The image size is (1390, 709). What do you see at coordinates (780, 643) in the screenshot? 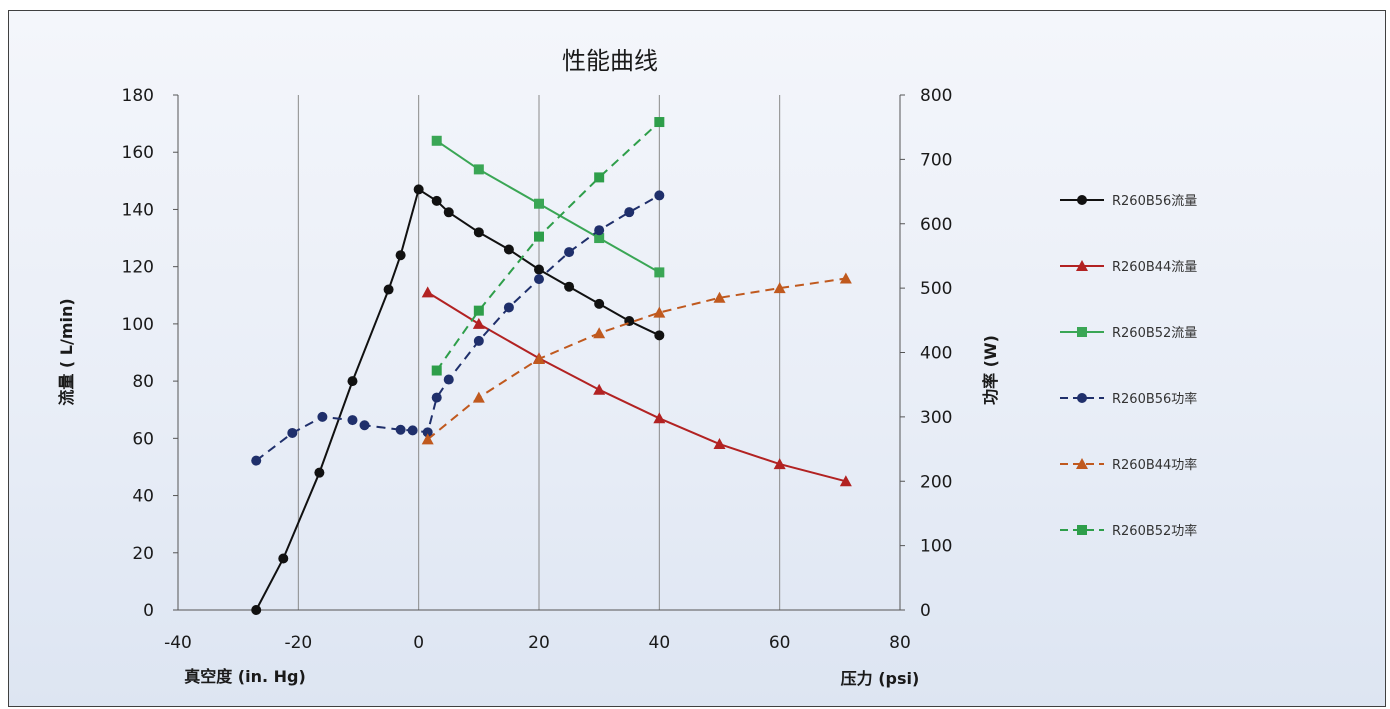
I see `x-tick-label: 60` at bounding box center [780, 643].